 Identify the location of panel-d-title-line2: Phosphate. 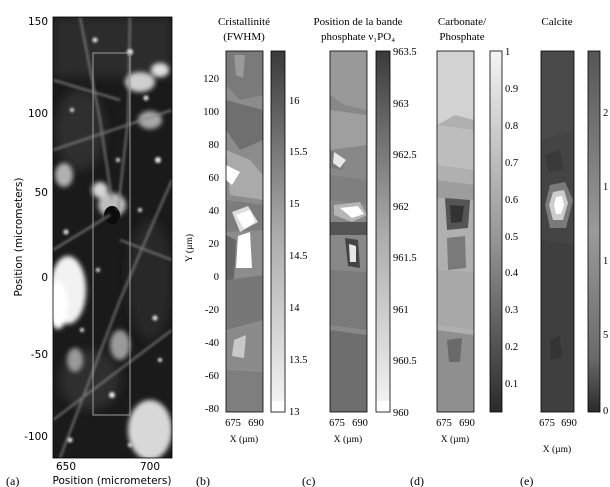
(461, 37).